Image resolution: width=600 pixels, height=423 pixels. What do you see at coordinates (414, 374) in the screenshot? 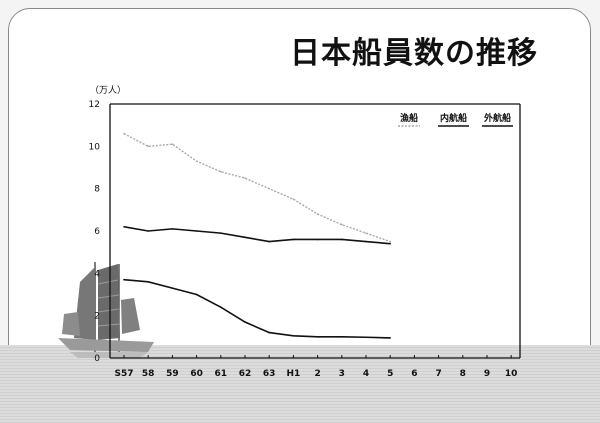
I see `x-tick-label: 6` at bounding box center [414, 374].